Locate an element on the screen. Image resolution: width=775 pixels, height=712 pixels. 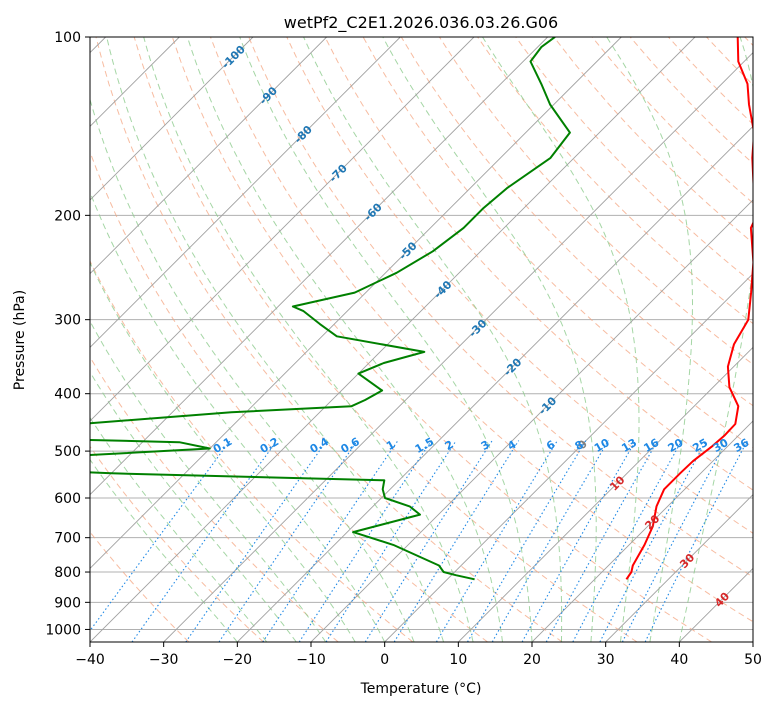
chart-title: wetPf2_C2E1.2026.036.03.26.G06 is located at coordinates (421, 23).